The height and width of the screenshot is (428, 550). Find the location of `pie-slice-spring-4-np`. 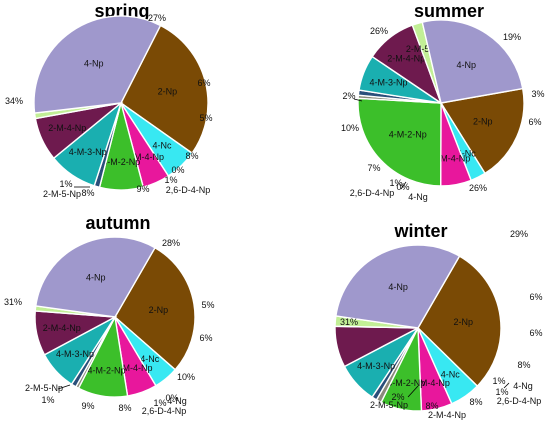

pie-slice-spring-4-np is located at coordinates (97, 64).